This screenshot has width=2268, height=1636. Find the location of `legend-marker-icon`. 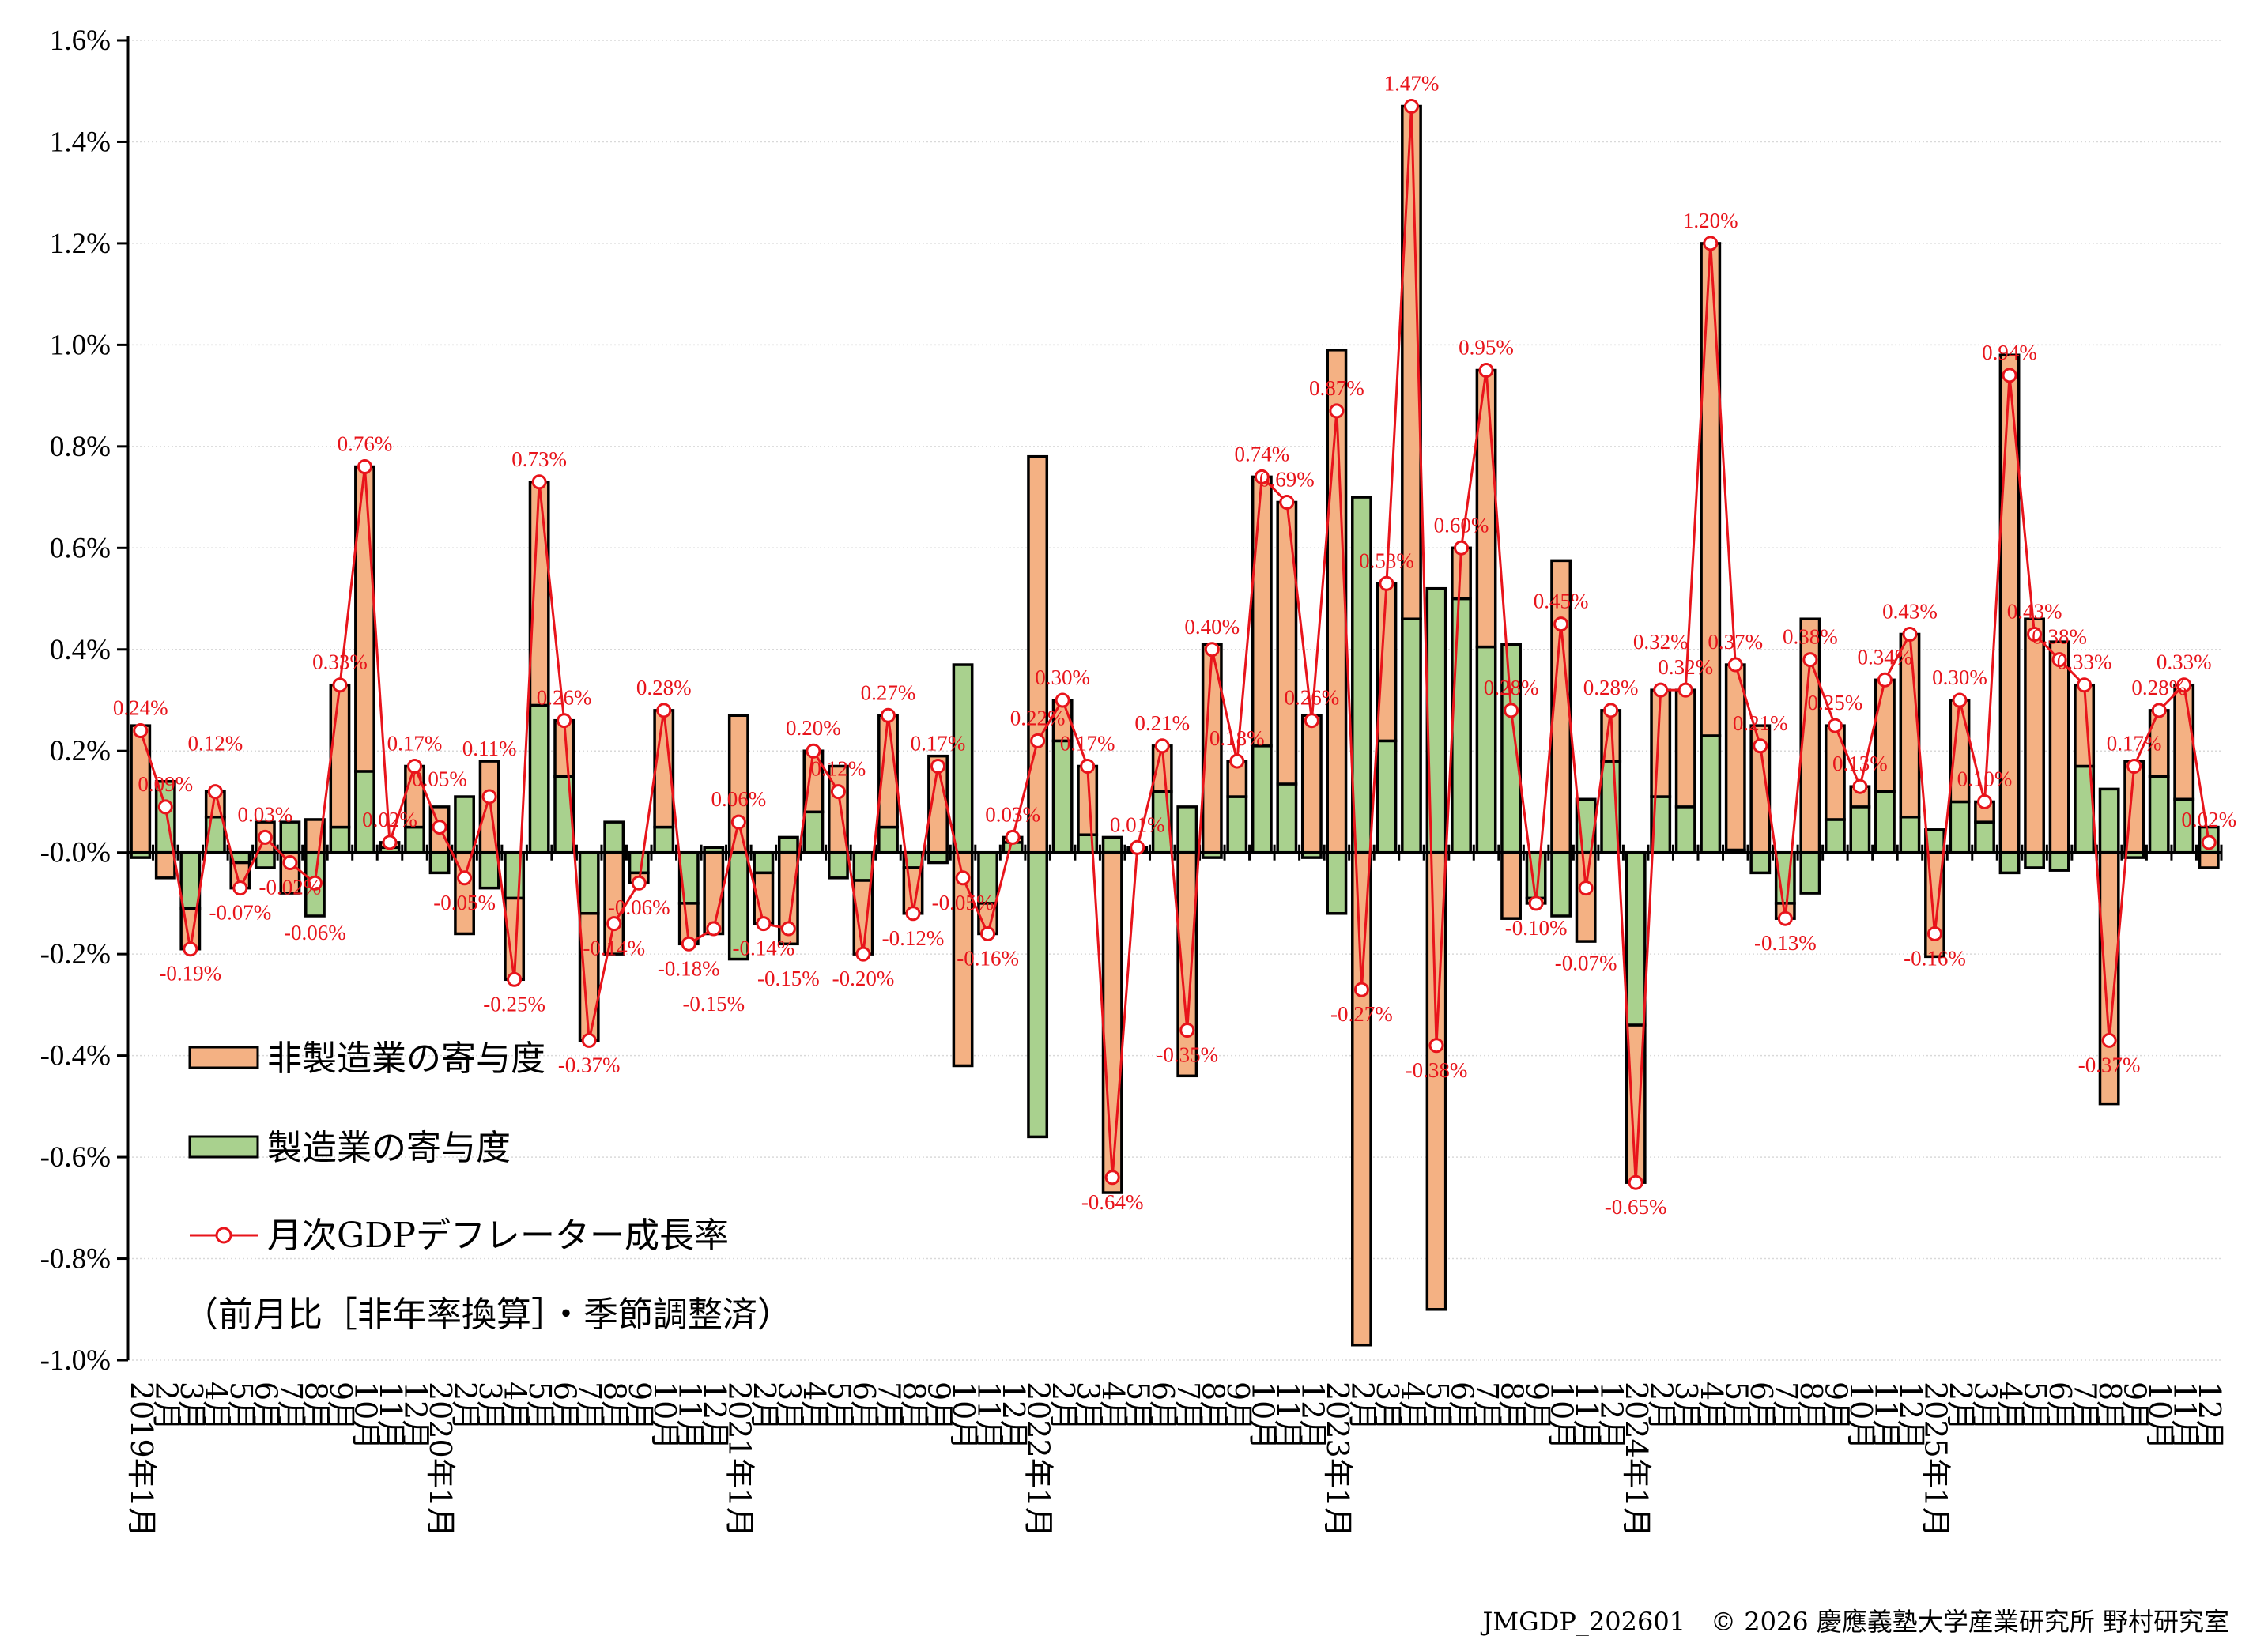

legend-marker-icon is located at coordinates (223, 1235).